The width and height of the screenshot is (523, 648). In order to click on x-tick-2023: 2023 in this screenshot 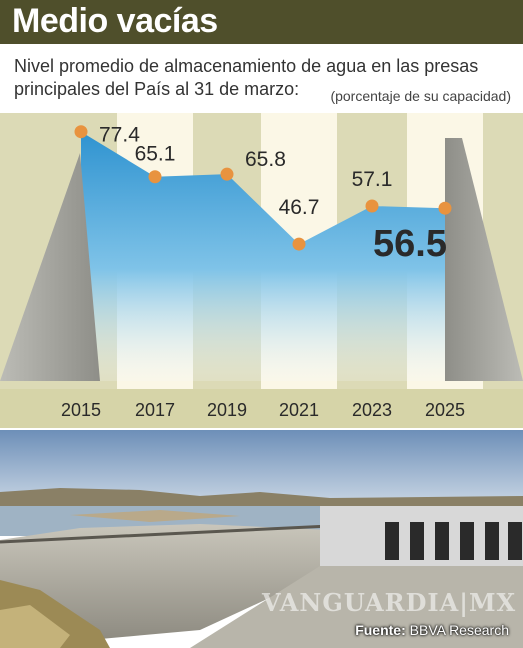, I will do `click(372, 410)`.